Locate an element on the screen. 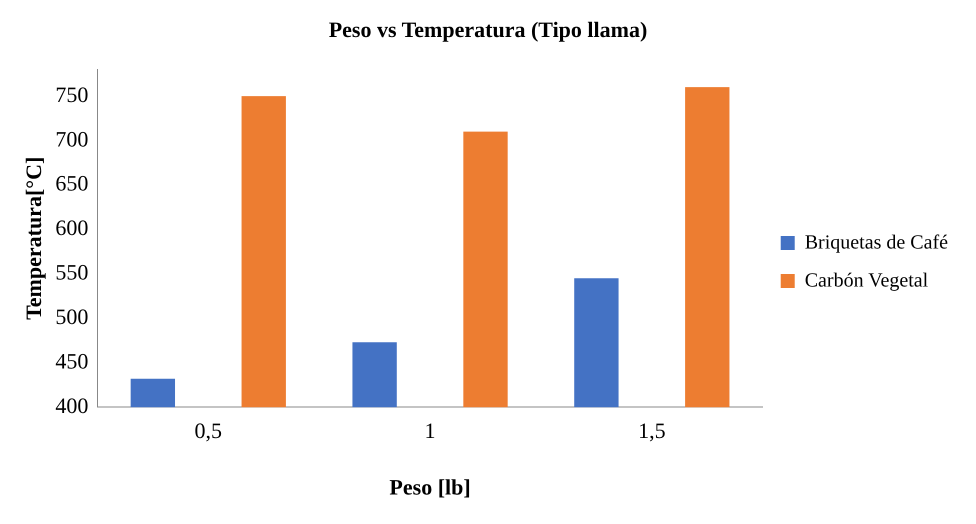 Image resolution: width=976 pixels, height=524 pixels. y-tick-label: 400 is located at coordinates (71, 405).